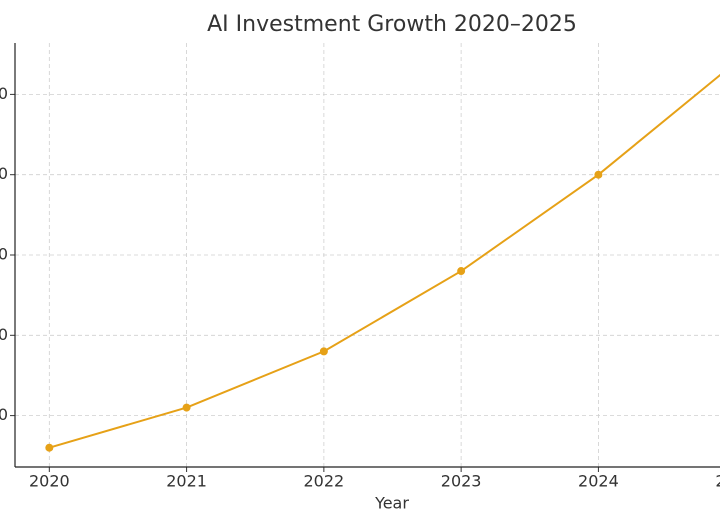 The width and height of the screenshot is (720, 530). Describe the element at coordinates (4, 414) in the screenshot. I see `y-tick-label: 20` at that location.